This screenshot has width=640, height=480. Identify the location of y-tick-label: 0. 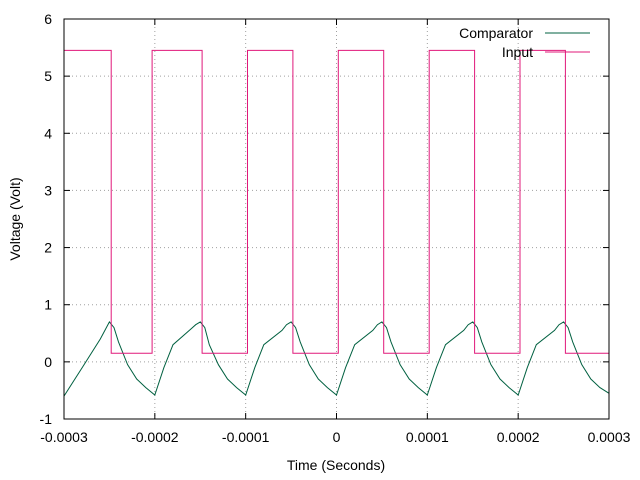
(48, 362).